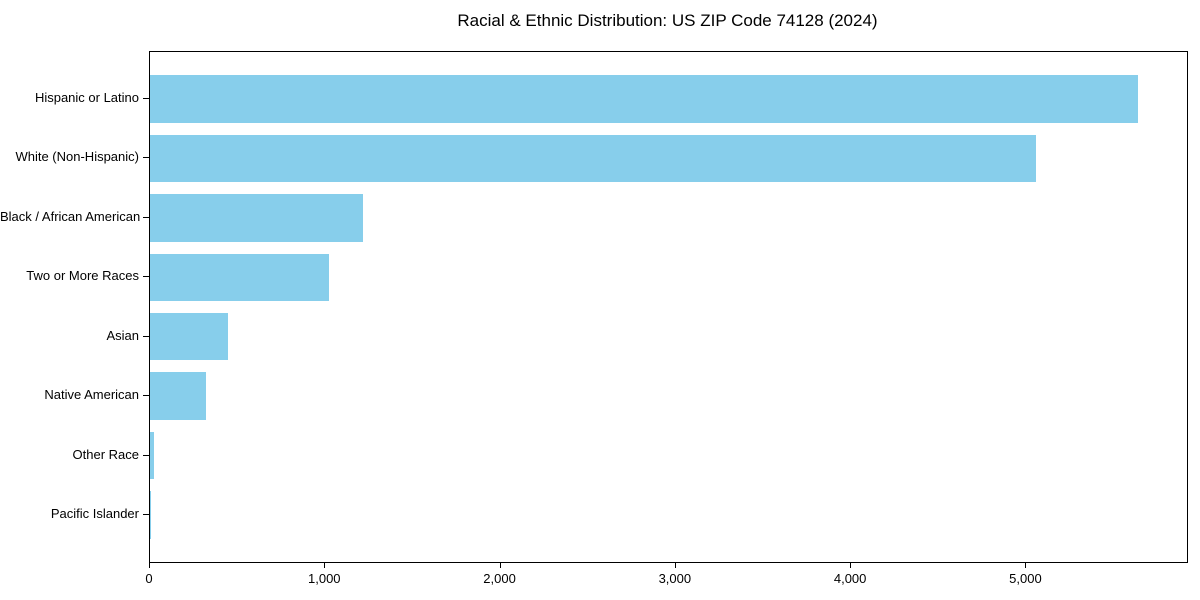 Image resolution: width=1200 pixels, height=600 pixels. Describe the element at coordinates (91, 395) in the screenshot. I see `y-tick-label: Native American` at that location.